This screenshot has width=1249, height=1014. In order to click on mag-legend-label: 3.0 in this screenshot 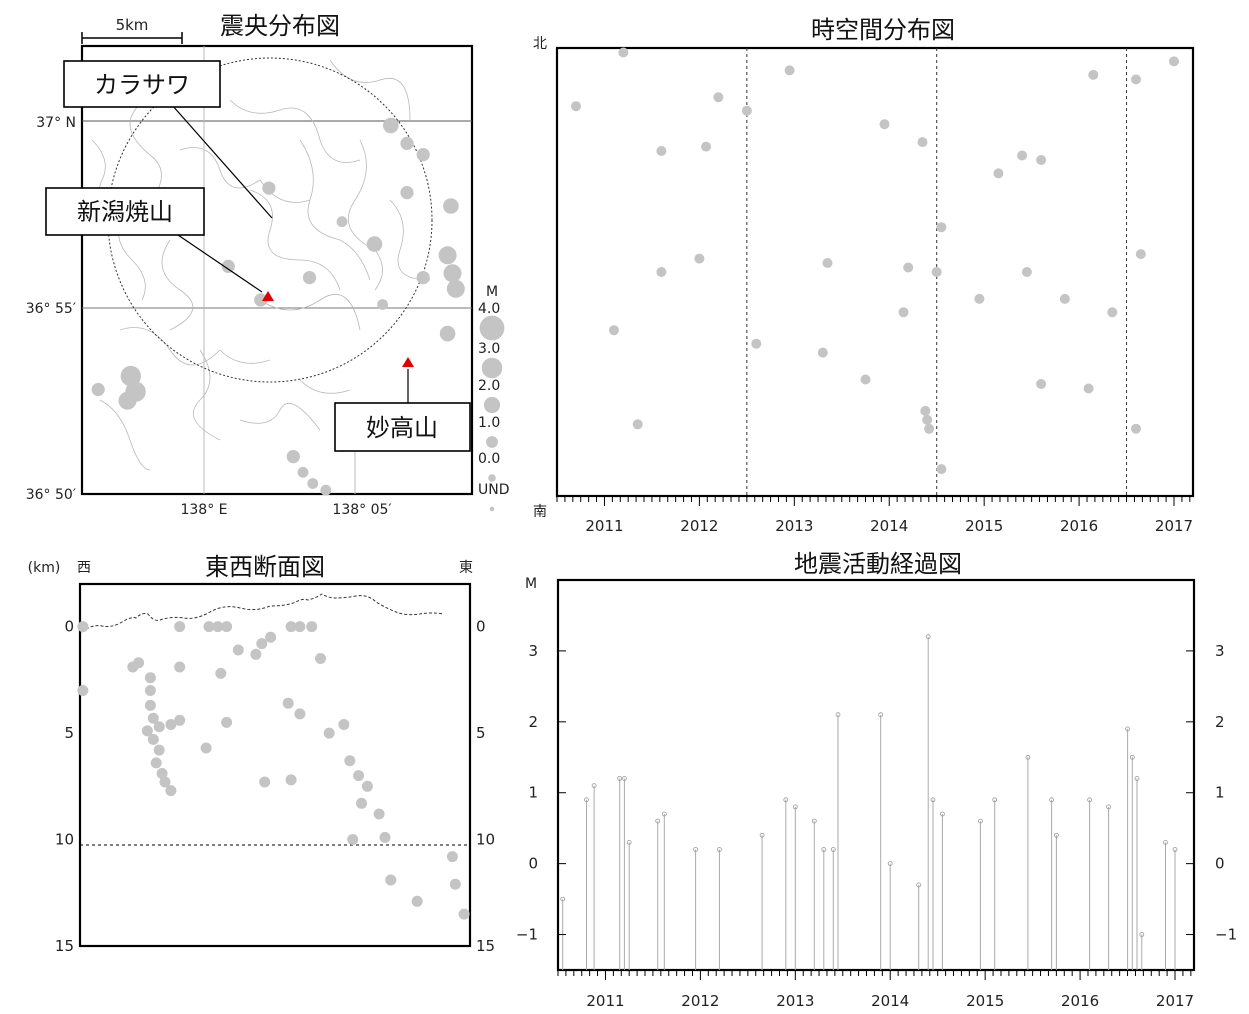, I will do `click(489, 349)`.